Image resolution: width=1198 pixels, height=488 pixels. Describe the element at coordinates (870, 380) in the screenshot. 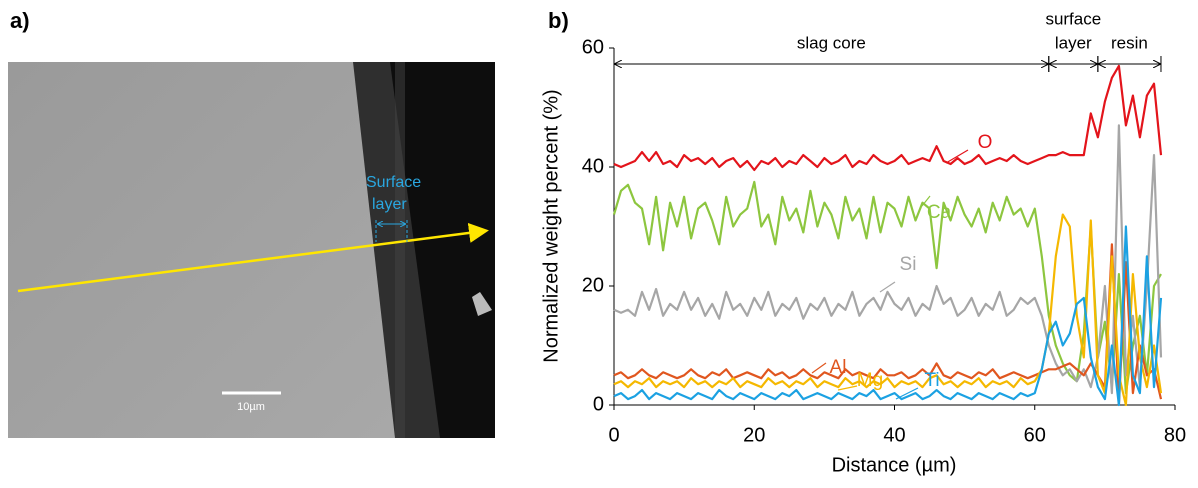

I see `series-label: Mg` at that location.